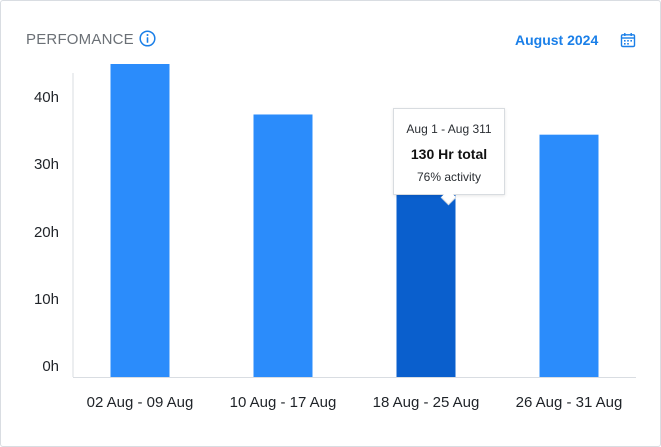 The height and width of the screenshot is (447, 661). Describe the element at coordinates (569, 402) in the screenshot. I see `x-tick-label: 26 Aug - 31 Aug` at that location.